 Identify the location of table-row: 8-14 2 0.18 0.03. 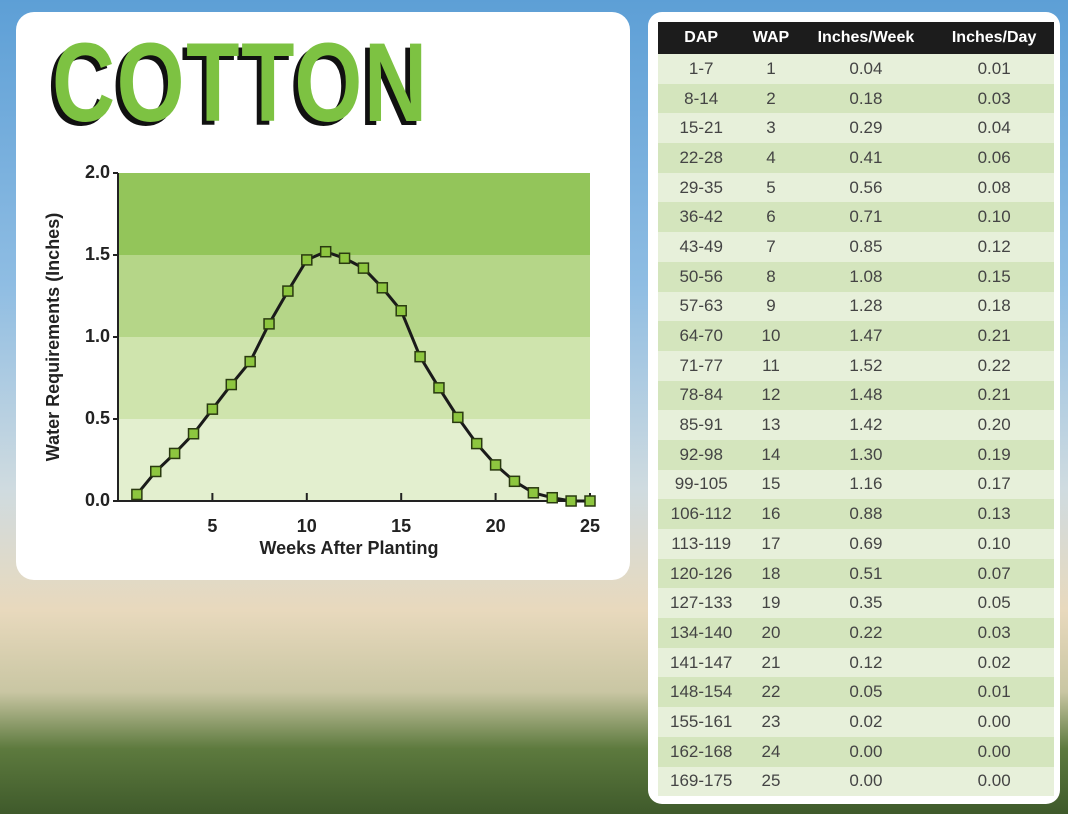
(856, 98).